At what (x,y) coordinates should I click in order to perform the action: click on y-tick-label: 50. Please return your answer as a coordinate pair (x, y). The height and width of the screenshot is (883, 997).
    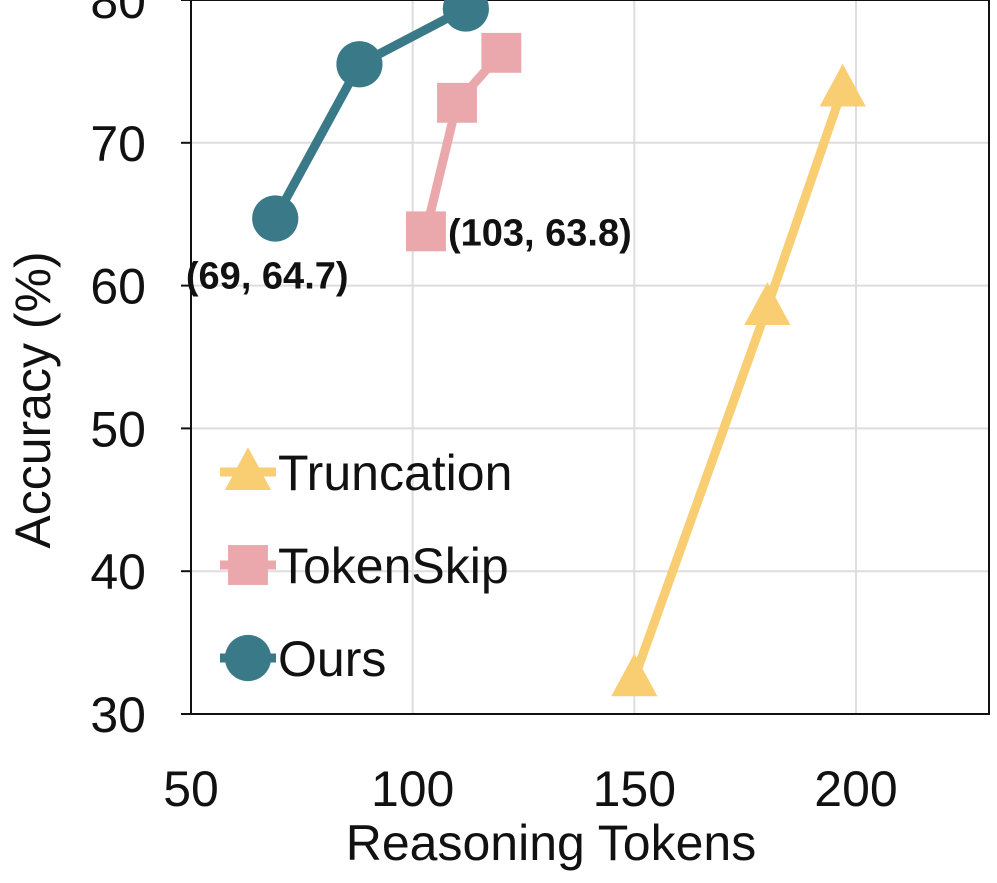
    Looking at the image, I should click on (118, 429).